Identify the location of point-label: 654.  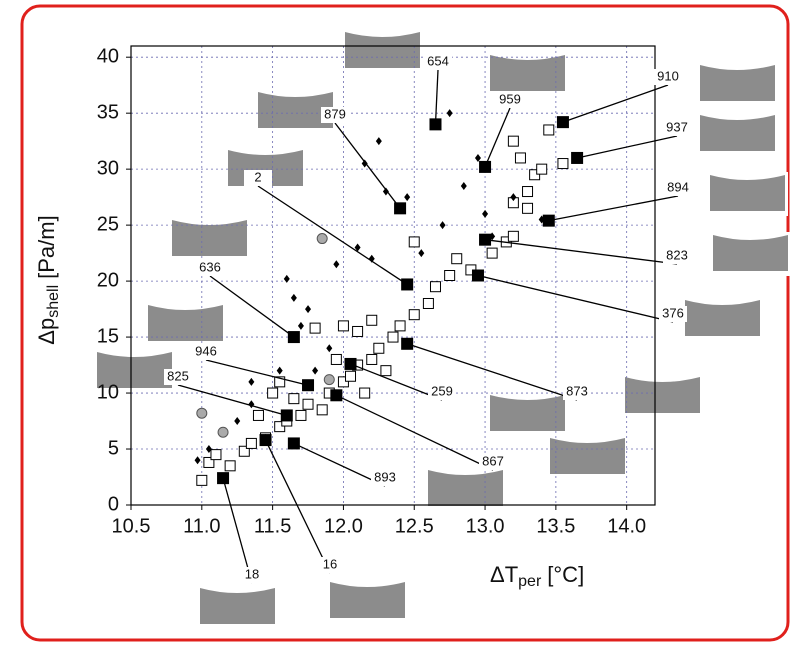
(438, 60).